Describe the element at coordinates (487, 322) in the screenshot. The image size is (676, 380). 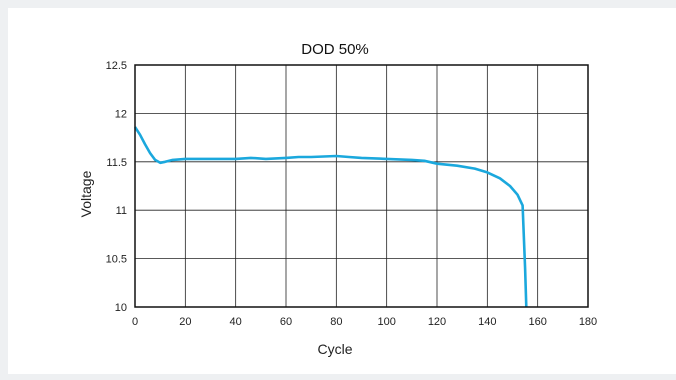
I see `x-tick-label: 140` at that location.